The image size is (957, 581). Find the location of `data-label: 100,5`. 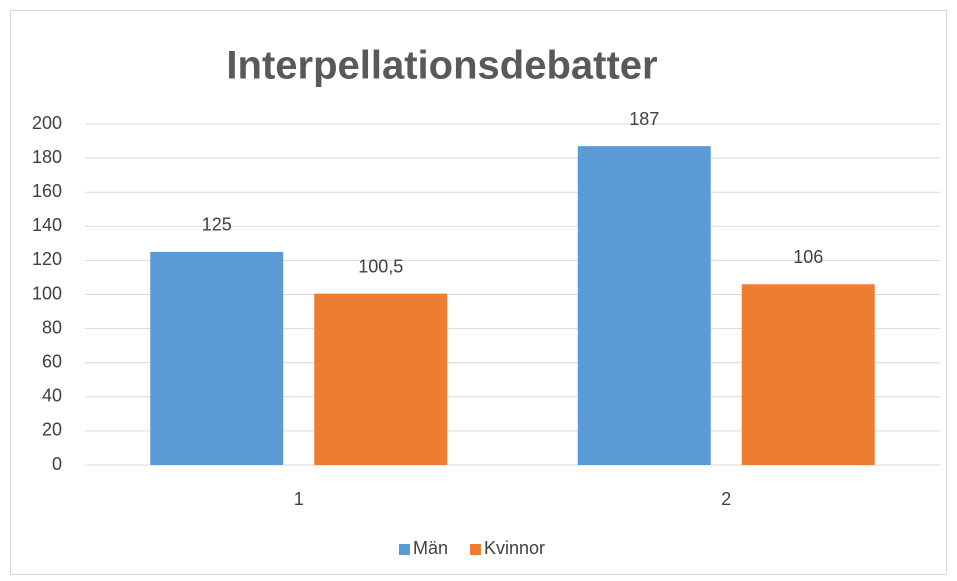

data-label: 100,5 is located at coordinates (380, 266).